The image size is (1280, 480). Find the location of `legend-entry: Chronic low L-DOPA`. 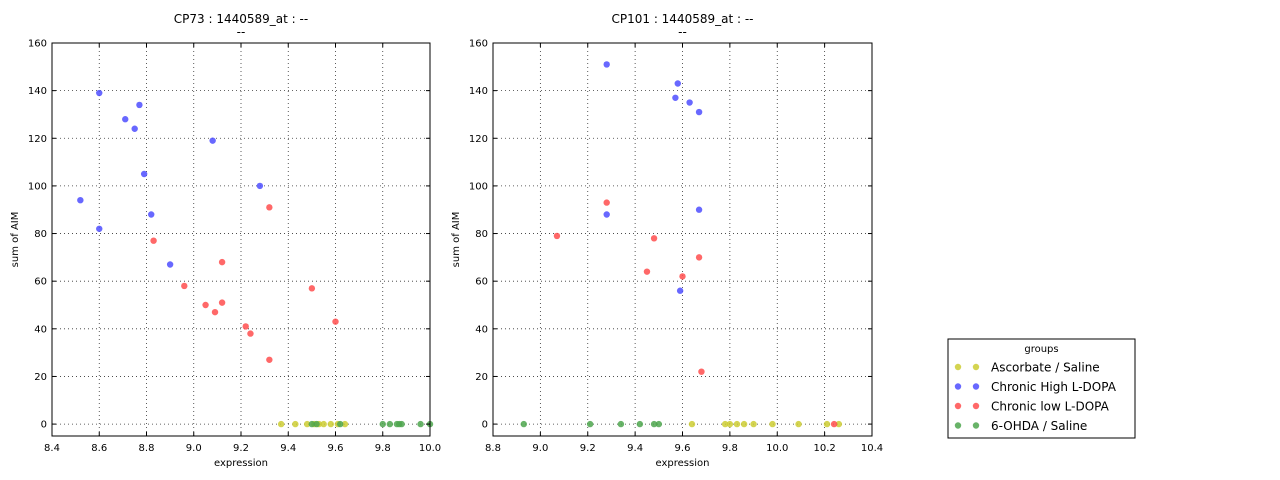

legend-entry: Chronic low L-DOPA is located at coordinates (1032, 407).